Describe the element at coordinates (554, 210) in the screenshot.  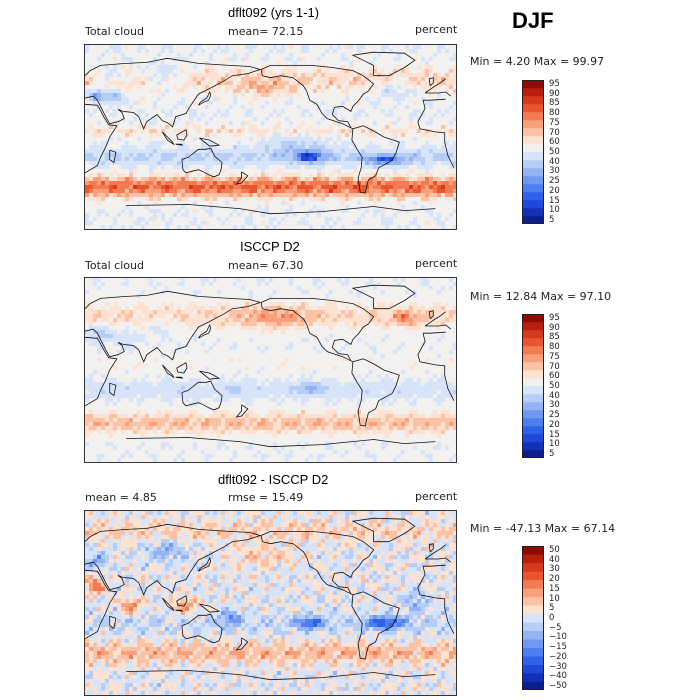
I see `colorbar-tick-label: 10` at that location.